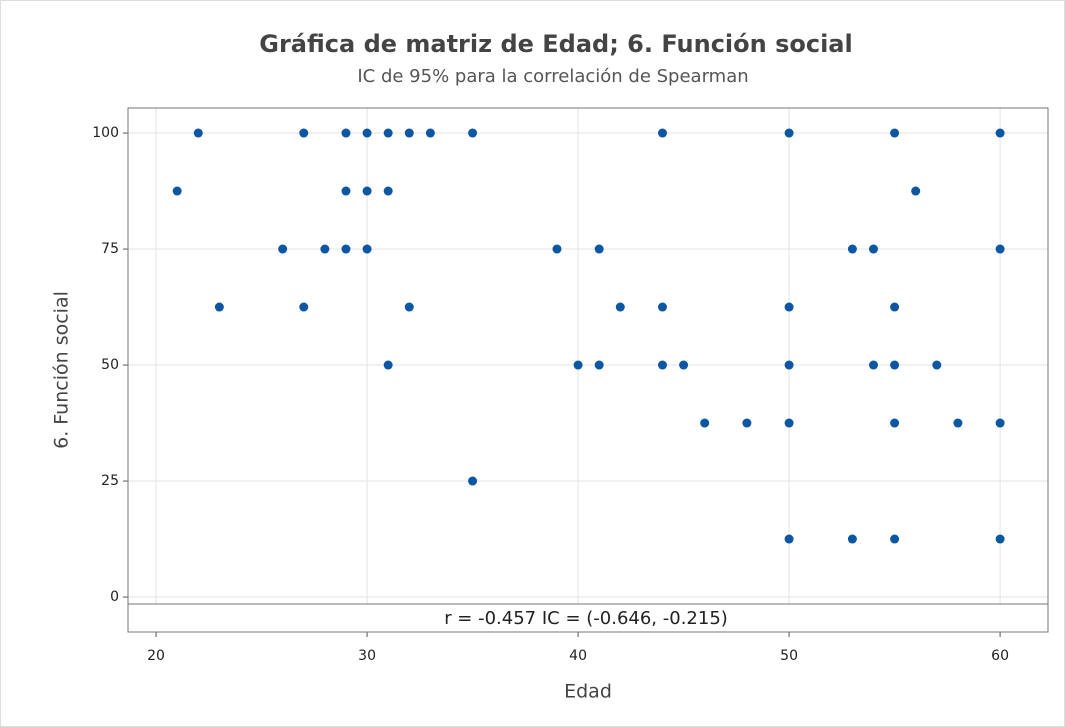 This screenshot has width=1065, height=727. Describe the element at coordinates (578, 656) in the screenshot. I see `x-tick-label: 40` at that location.